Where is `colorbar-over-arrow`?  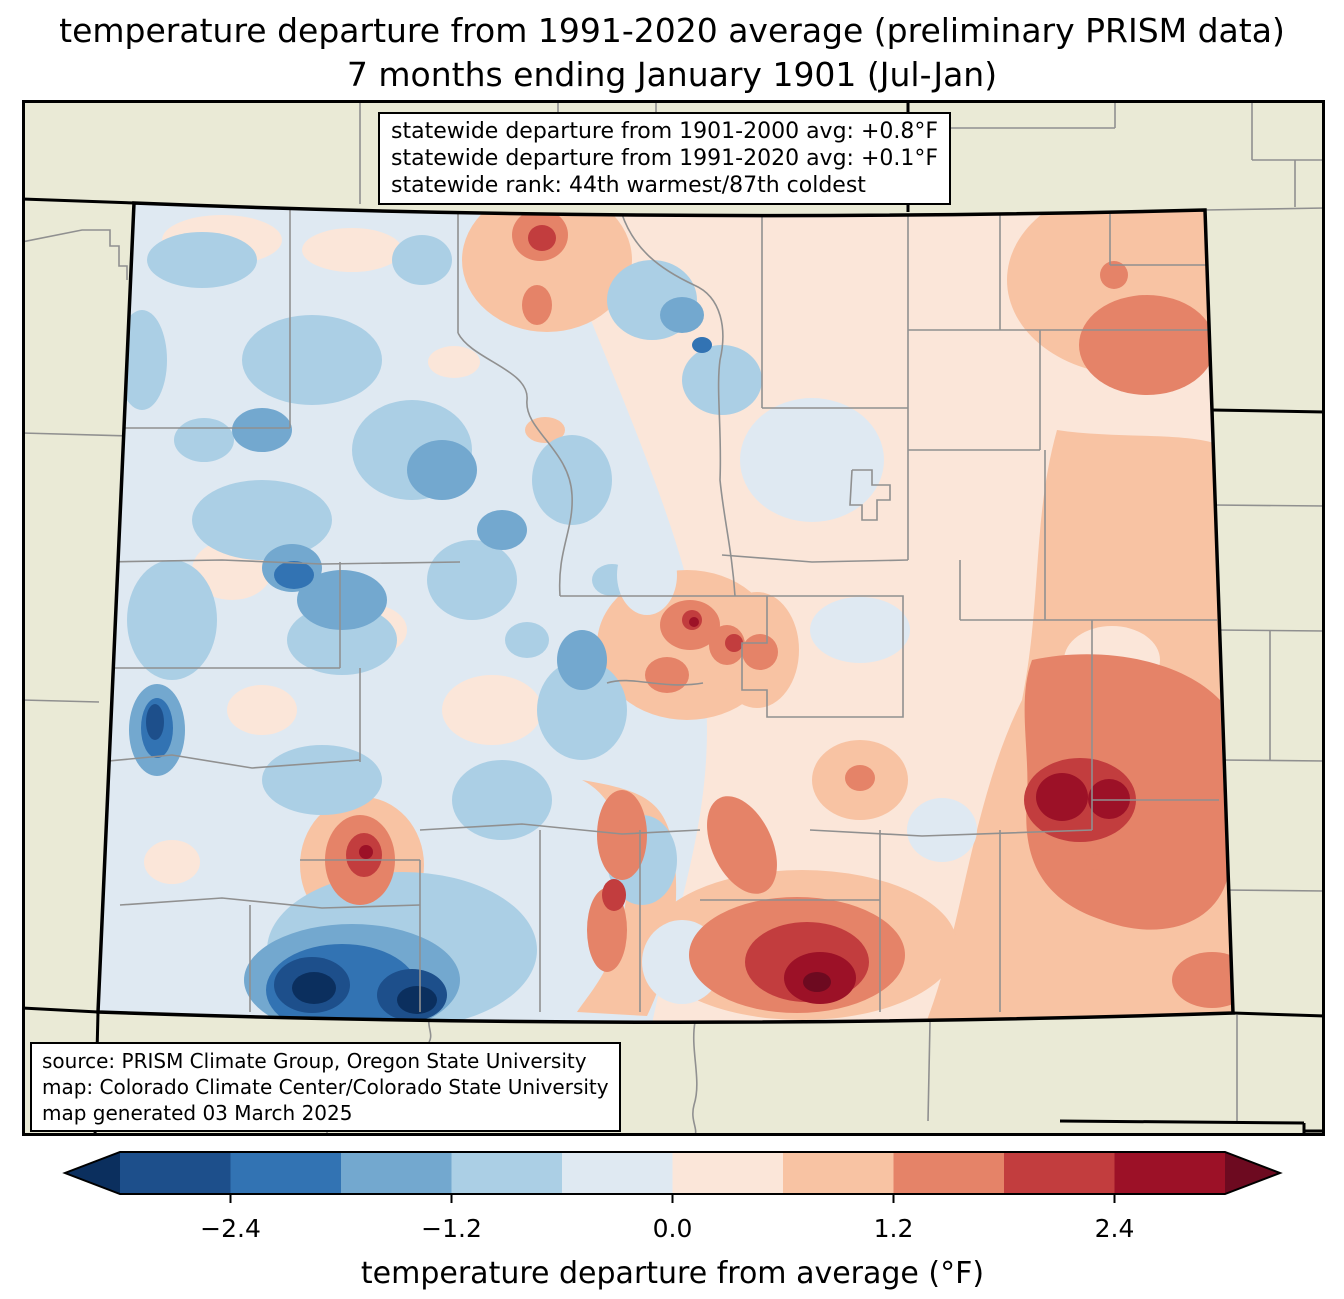 colorbar-over-arrow is located at coordinates (1252, 1173).